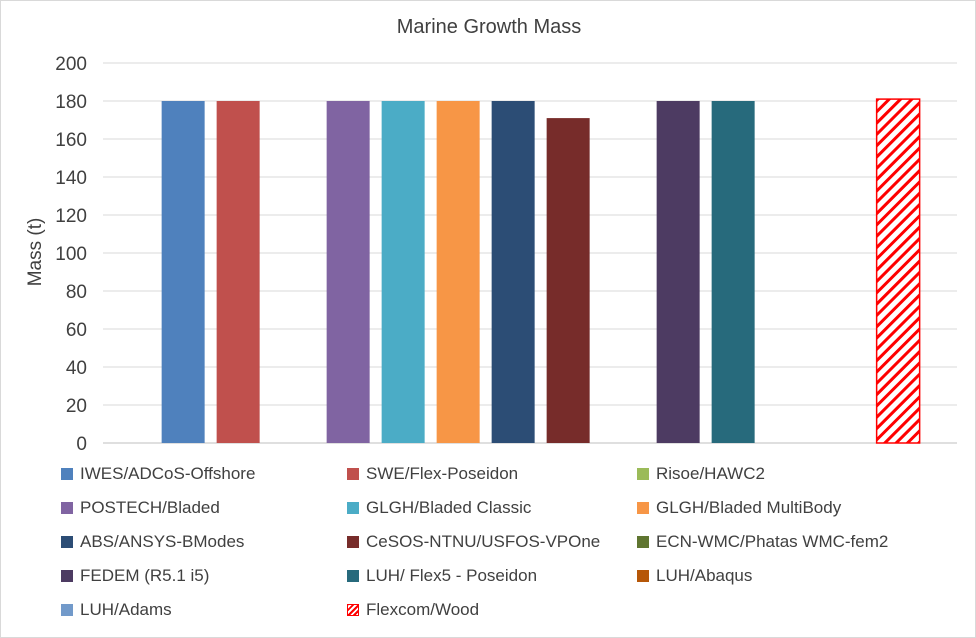 This screenshot has width=976, height=638. I want to click on bar-cesos-ntnu-usfos-vpone, so click(568, 280).